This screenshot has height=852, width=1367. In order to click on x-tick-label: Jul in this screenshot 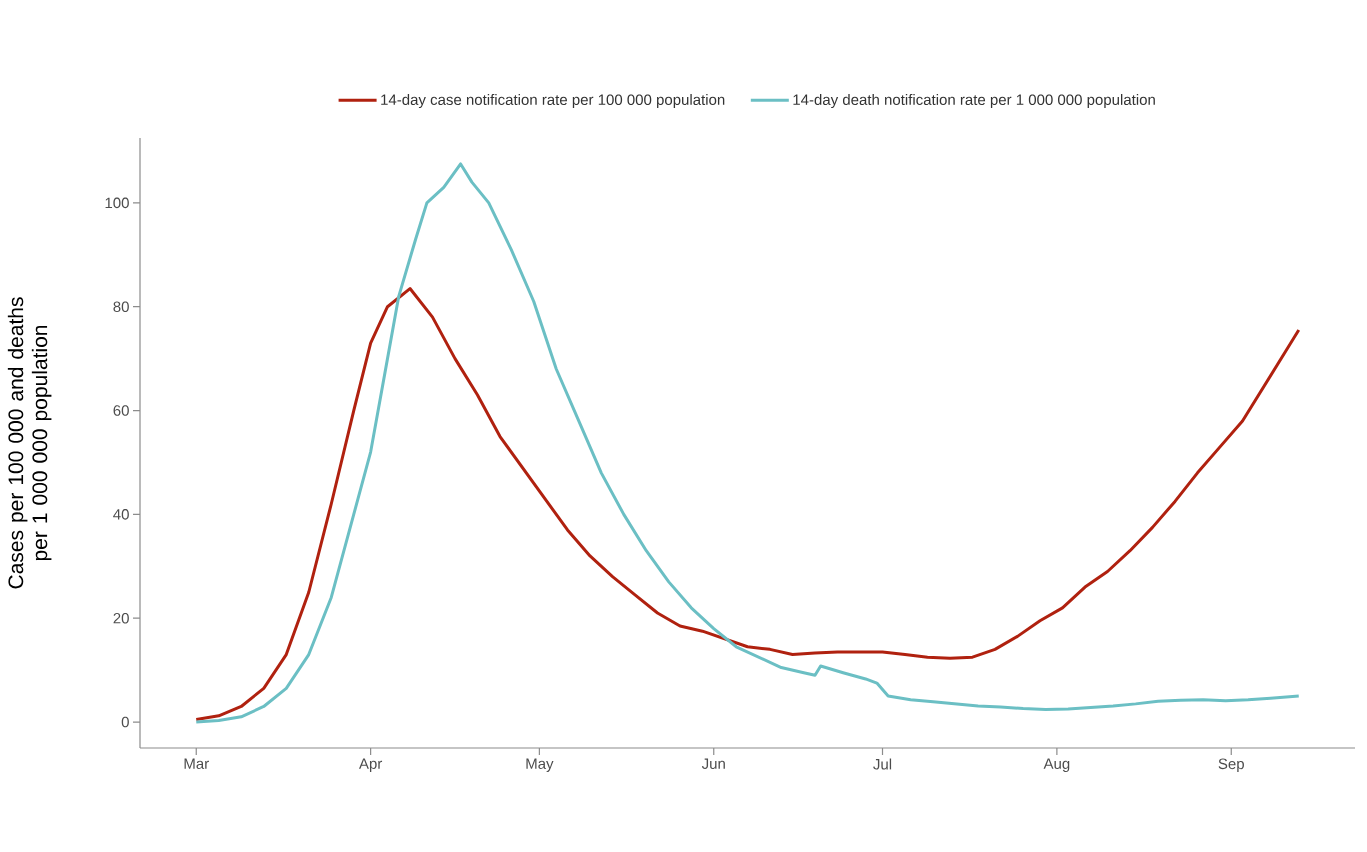, I will do `click(882, 764)`.